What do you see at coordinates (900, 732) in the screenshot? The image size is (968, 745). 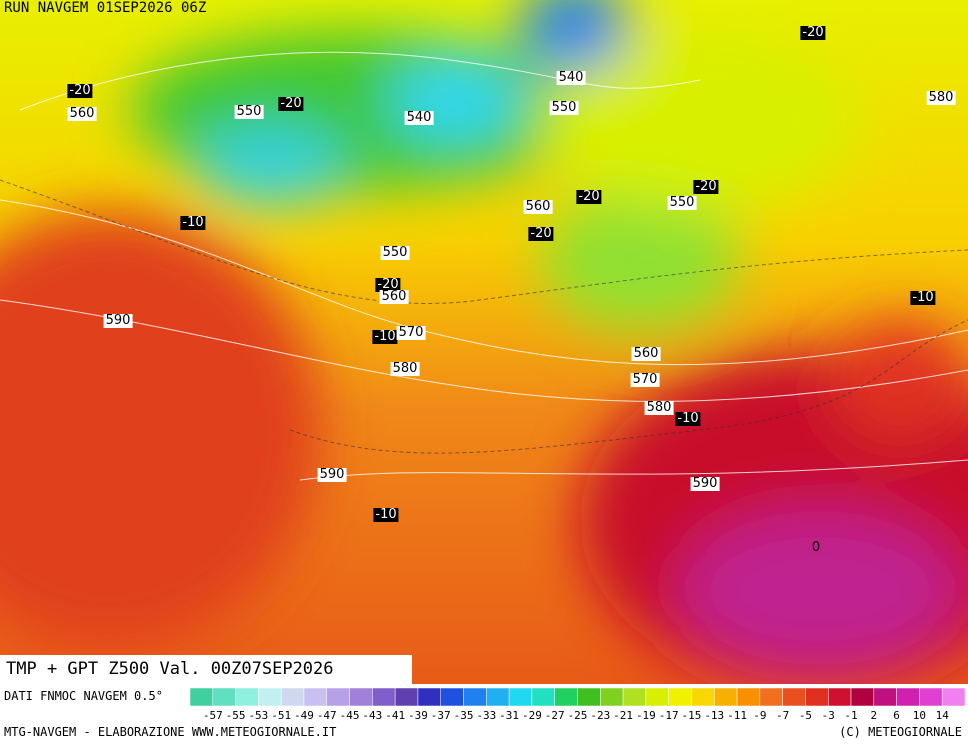 I see `footer-right: (C) METEOGIORNALE` at bounding box center [900, 732].